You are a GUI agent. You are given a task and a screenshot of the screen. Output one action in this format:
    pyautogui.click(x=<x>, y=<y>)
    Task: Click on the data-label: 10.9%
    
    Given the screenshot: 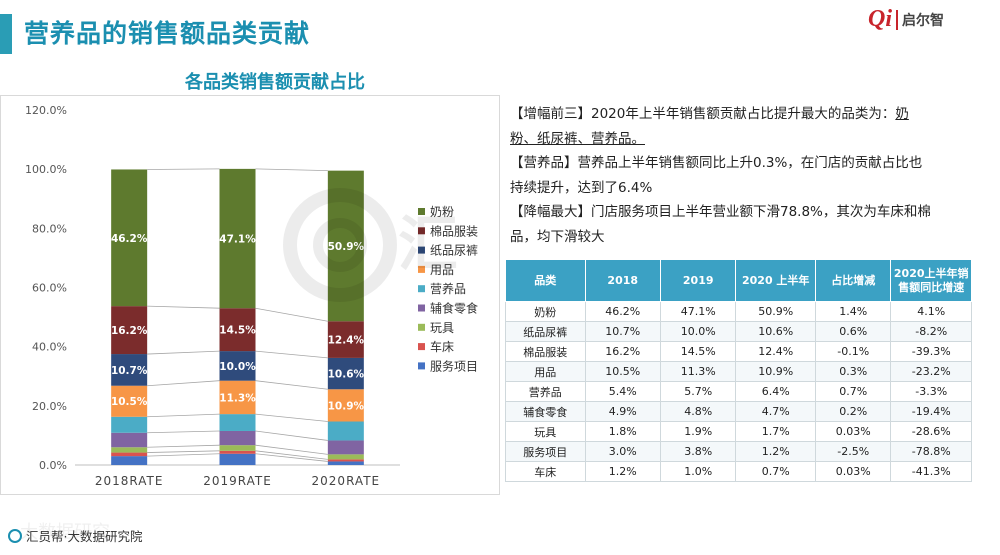 What is the action you would take?
    pyautogui.click(x=346, y=406)
    